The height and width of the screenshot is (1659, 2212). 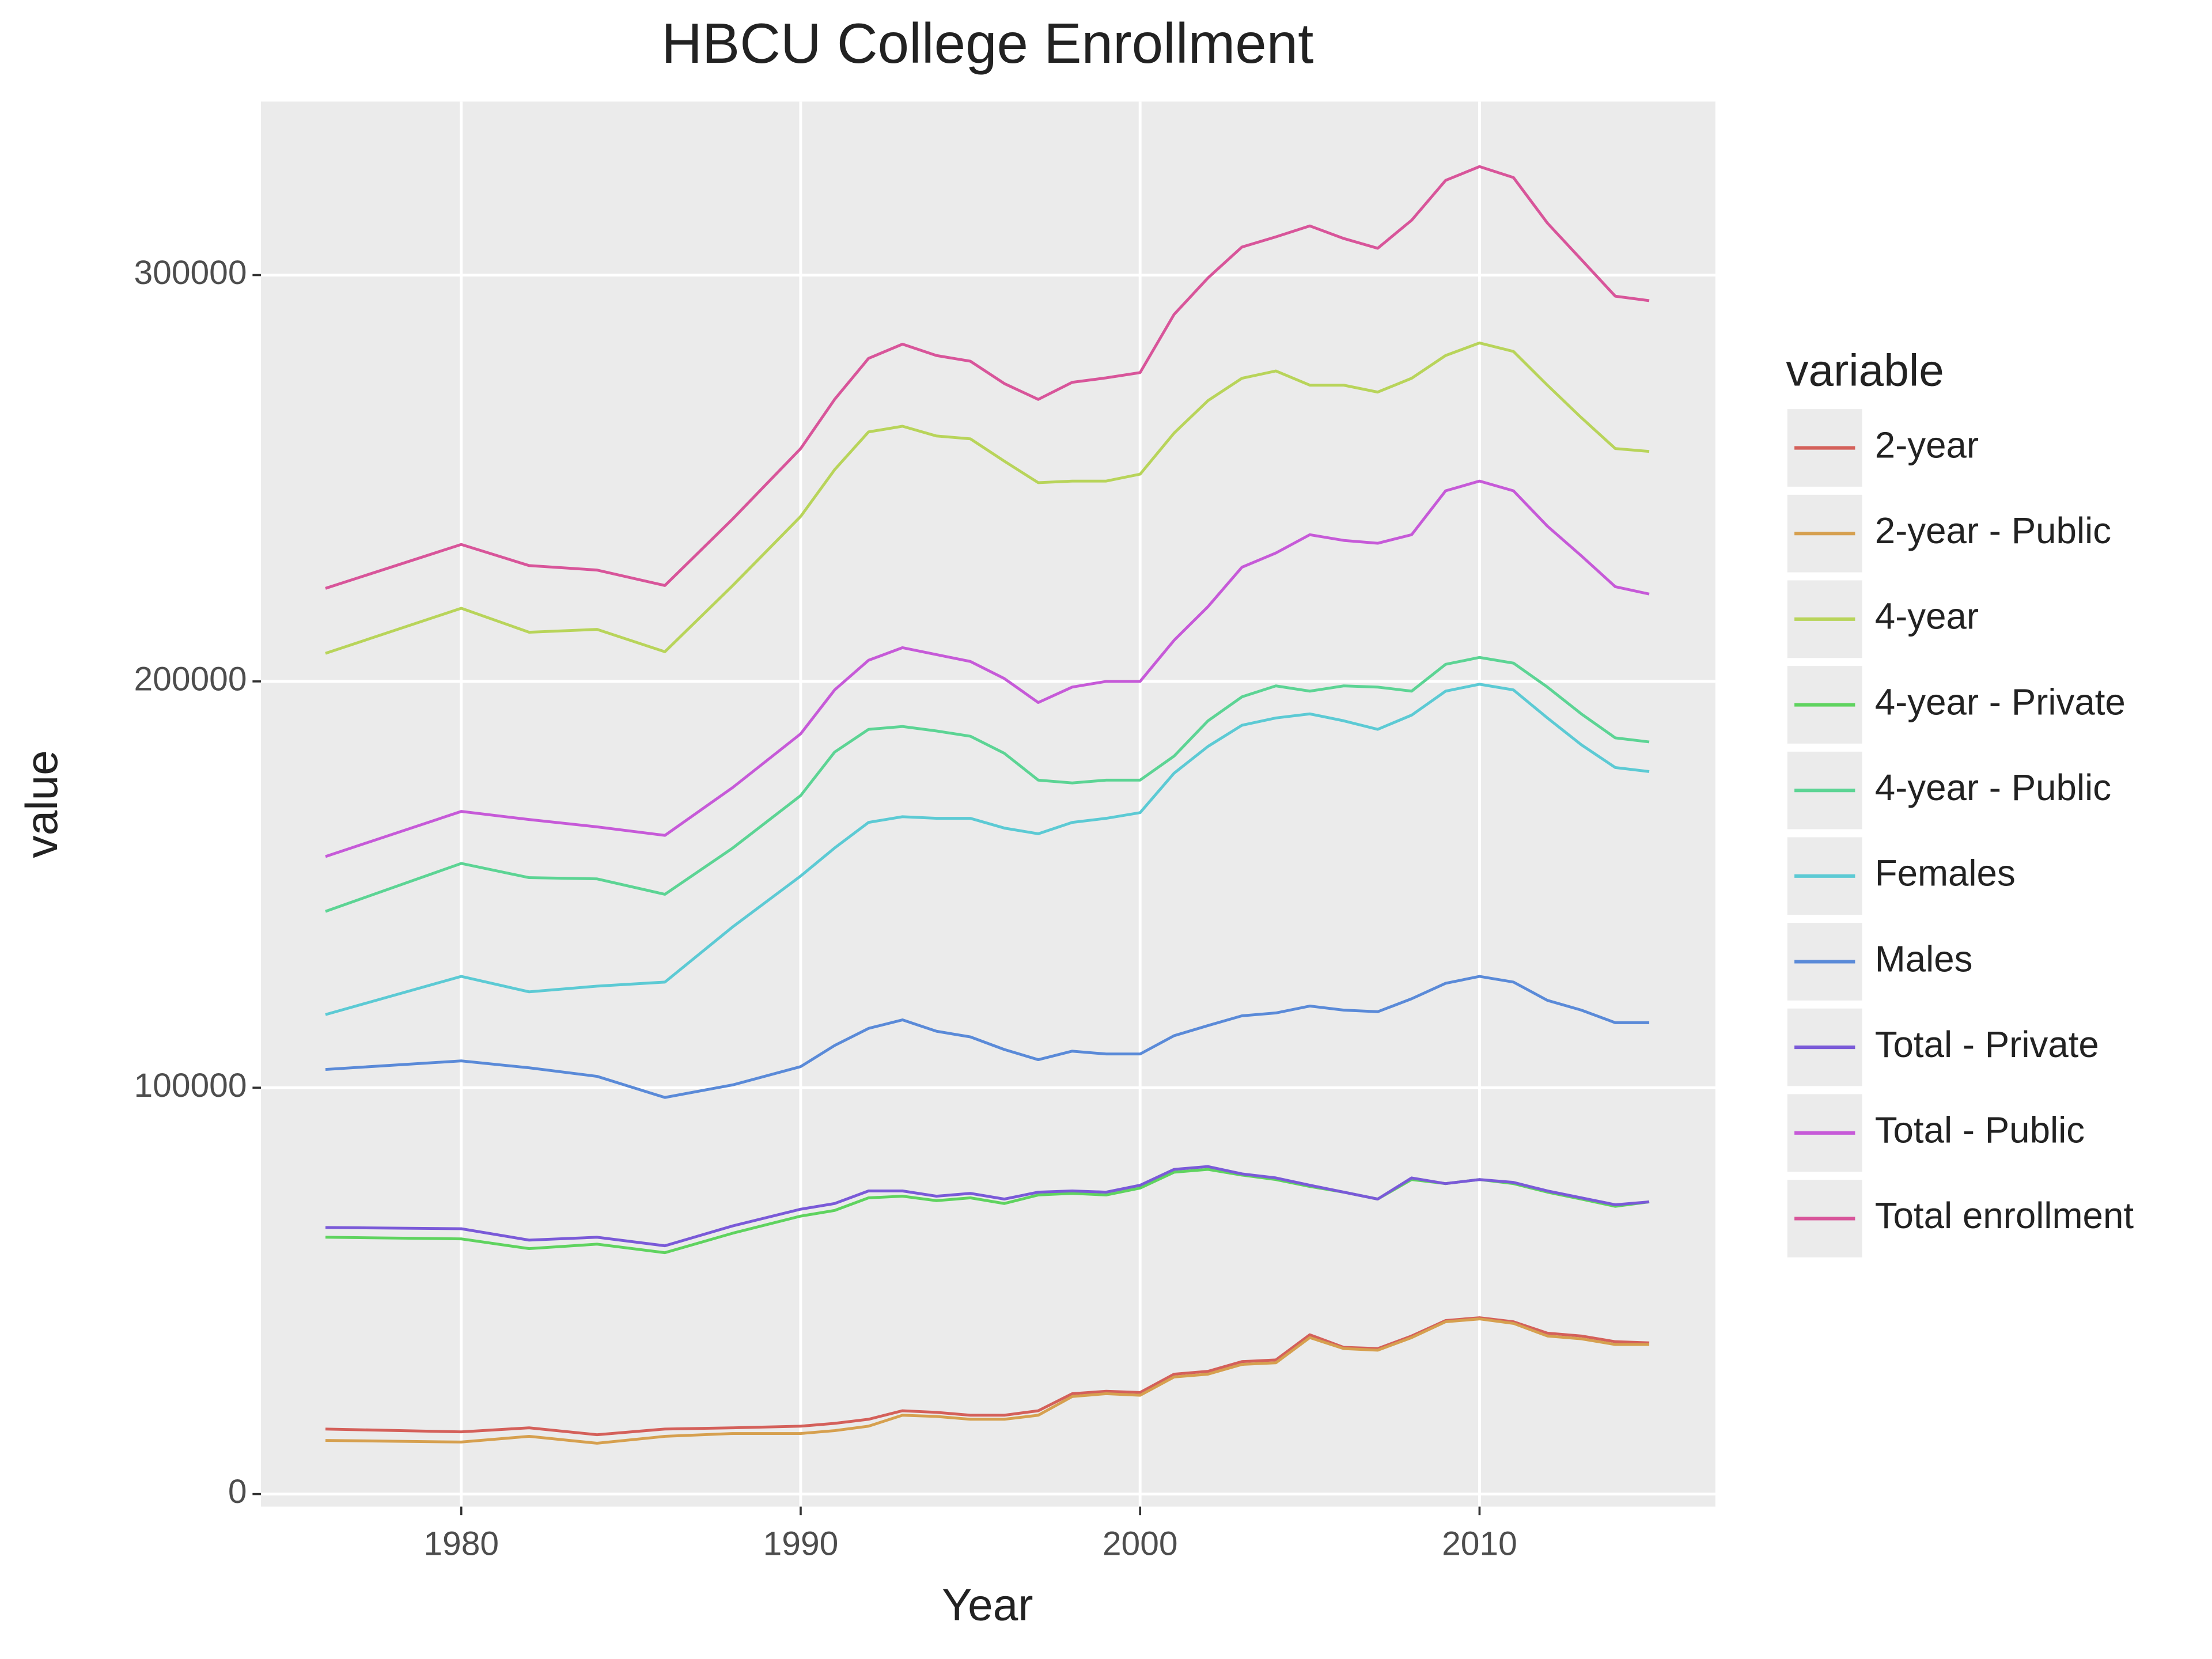 I want to click on x-tick-label: 2000, so click(x=1140, y=1544).